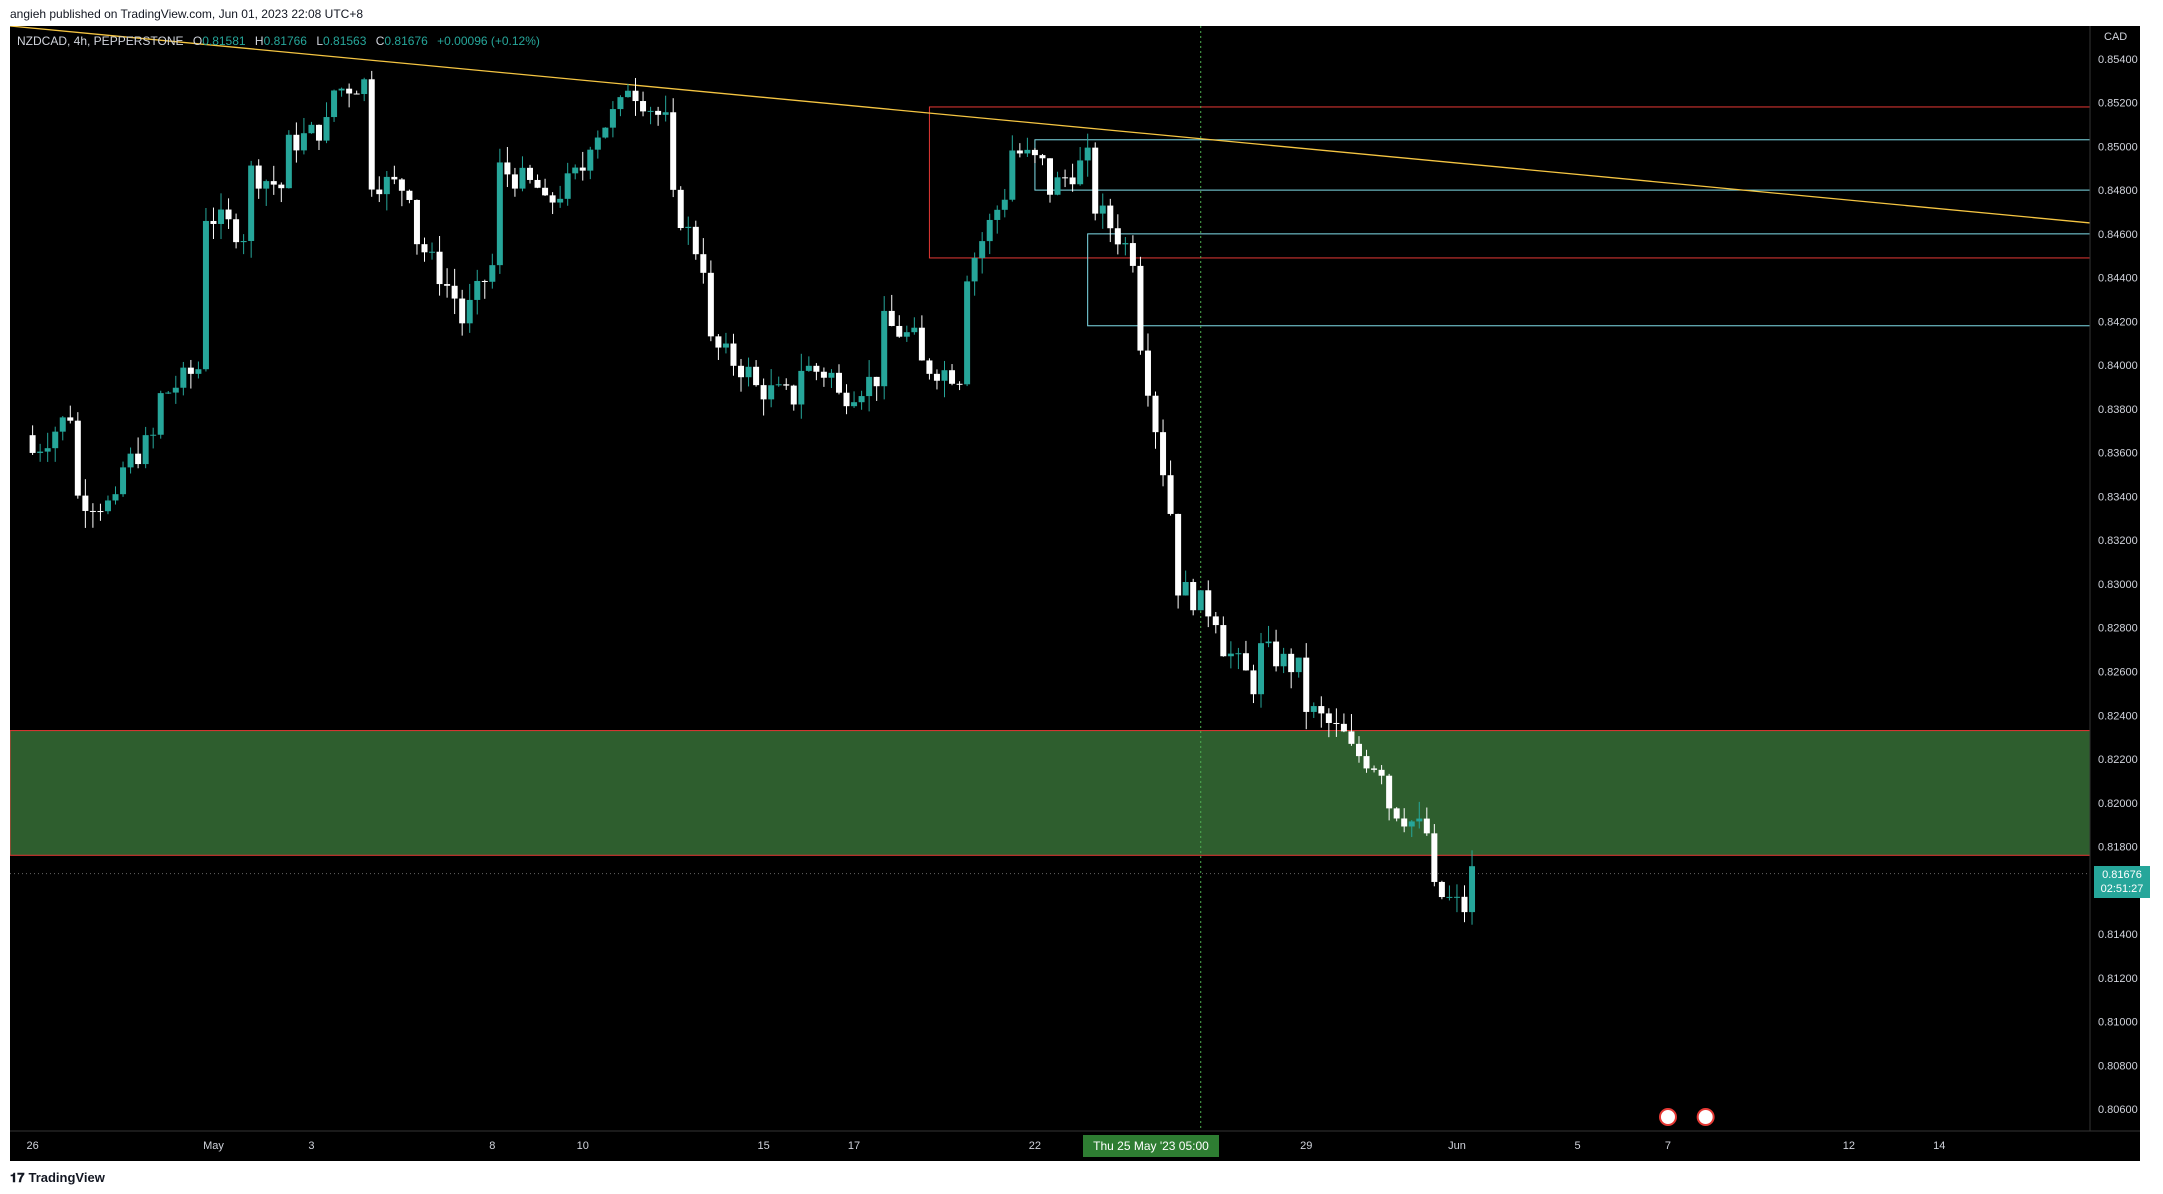 The image size is (2163, 1194). Describe the element at coordinates (1939, 1146) in the screenshot. I see `time-tick-label: 14` at that location.